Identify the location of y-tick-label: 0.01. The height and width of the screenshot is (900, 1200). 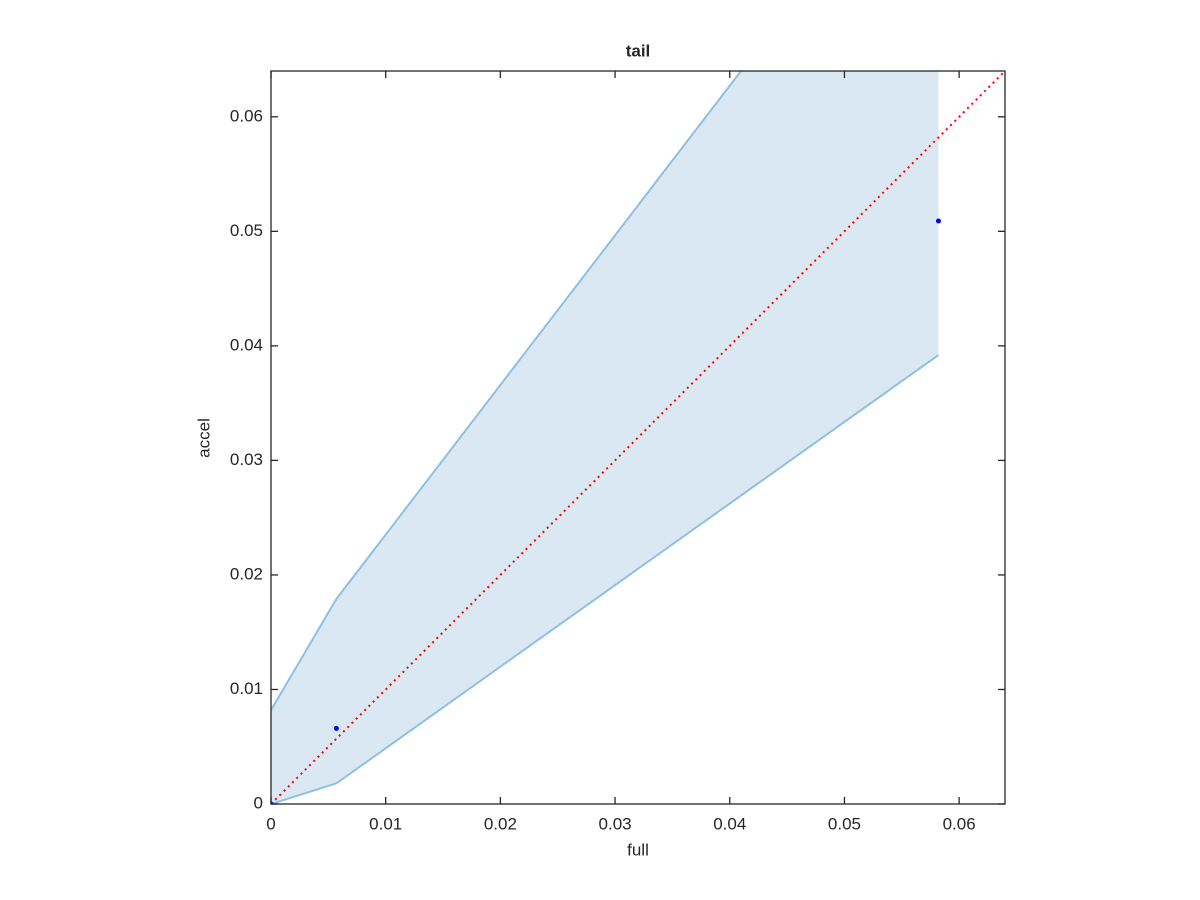
(246, 688).